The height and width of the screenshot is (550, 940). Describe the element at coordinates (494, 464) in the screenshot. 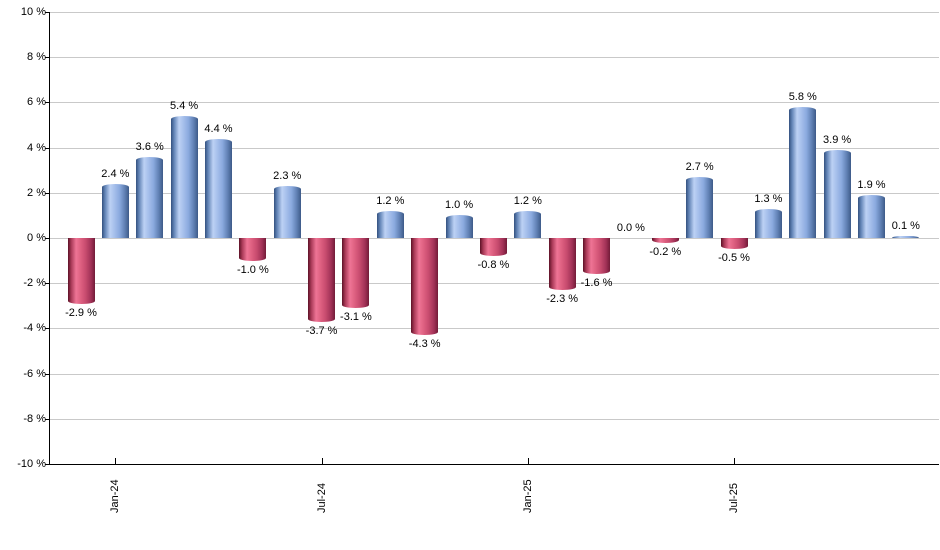

I see `x-axis-line` at that location.